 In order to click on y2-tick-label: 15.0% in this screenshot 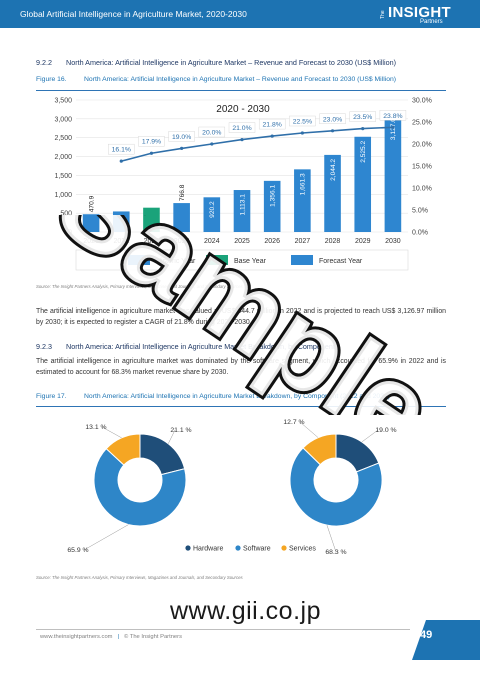, I will do `click(422, 167)`.